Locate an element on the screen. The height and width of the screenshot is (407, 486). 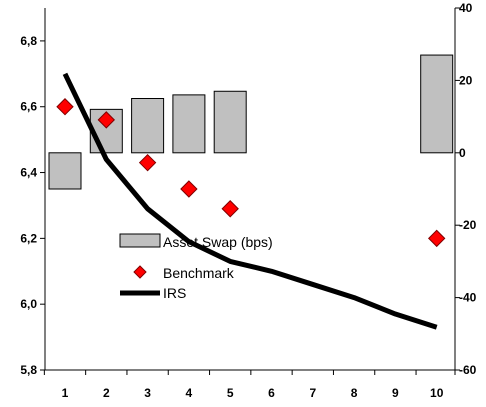
right-tick-label: -40 is located at coordinates (468, 298).